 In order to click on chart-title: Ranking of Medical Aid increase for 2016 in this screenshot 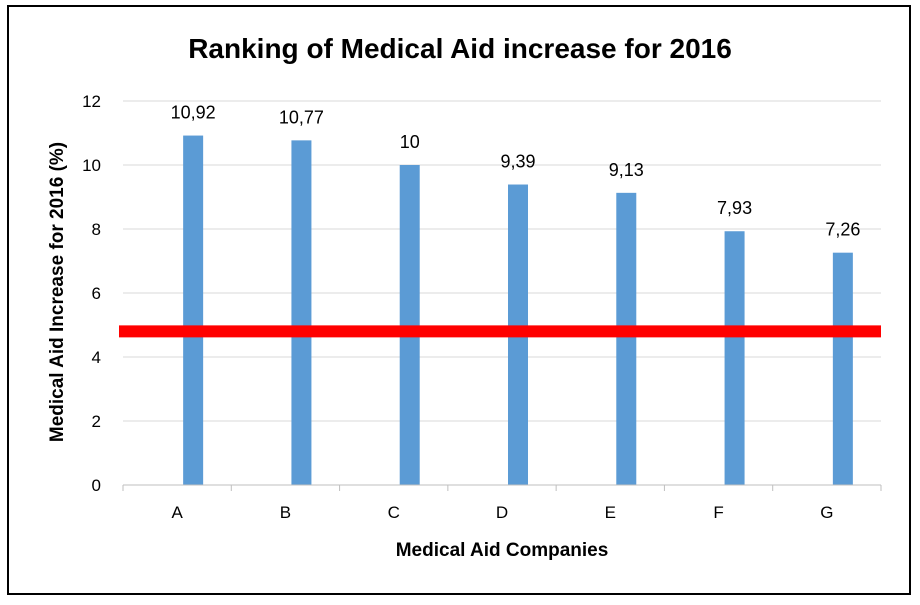, I will do `click(460, 48)`.